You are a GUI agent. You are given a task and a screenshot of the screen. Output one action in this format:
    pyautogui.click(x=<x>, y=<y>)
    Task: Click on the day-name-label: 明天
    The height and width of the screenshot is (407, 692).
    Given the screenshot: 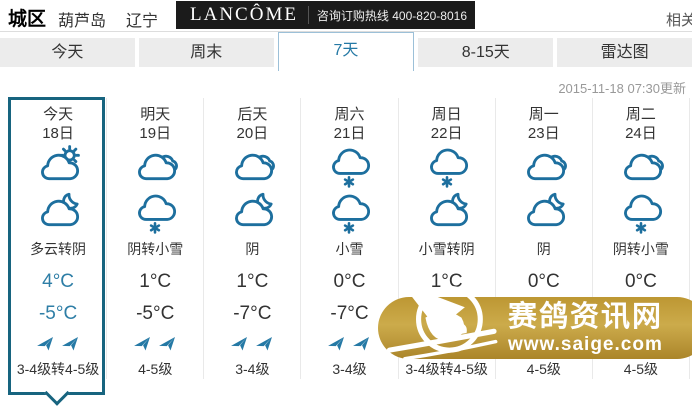 What is the action you would take?
    pyautogui.click(x=155, y=114)
    